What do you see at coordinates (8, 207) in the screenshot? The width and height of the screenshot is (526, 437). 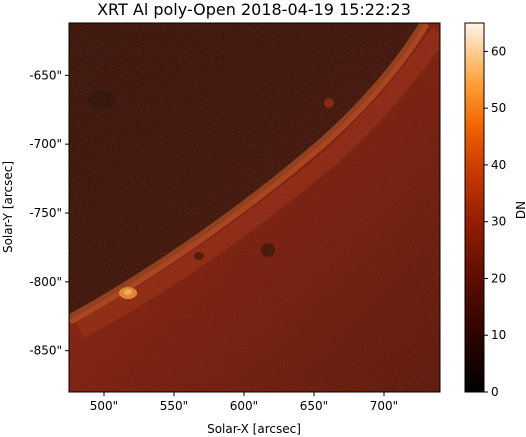 I see `y-axis-label: Solar-Y [arcsec]` at bounding box center [8, 207].